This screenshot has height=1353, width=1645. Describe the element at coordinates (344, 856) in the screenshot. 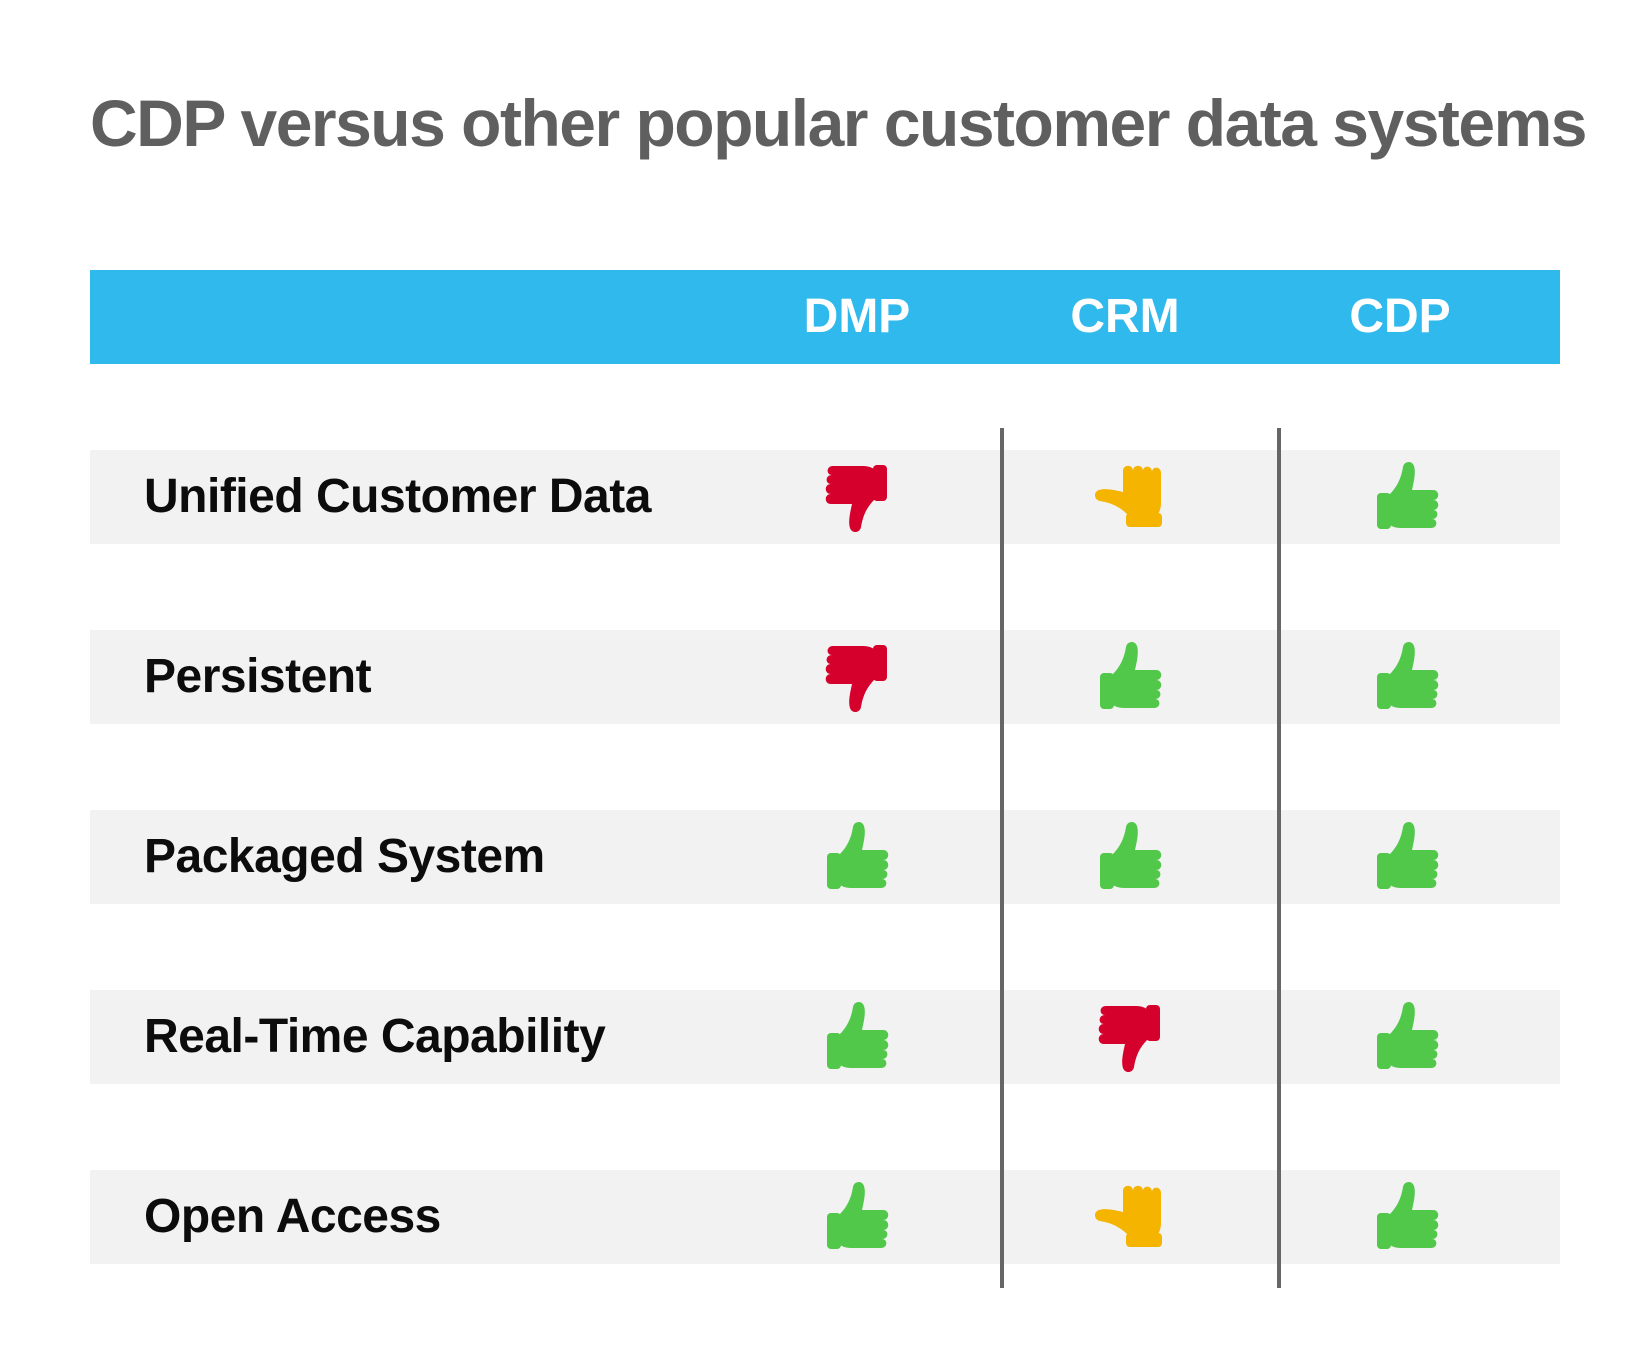

I see `row-label: Packaged System` at that location.